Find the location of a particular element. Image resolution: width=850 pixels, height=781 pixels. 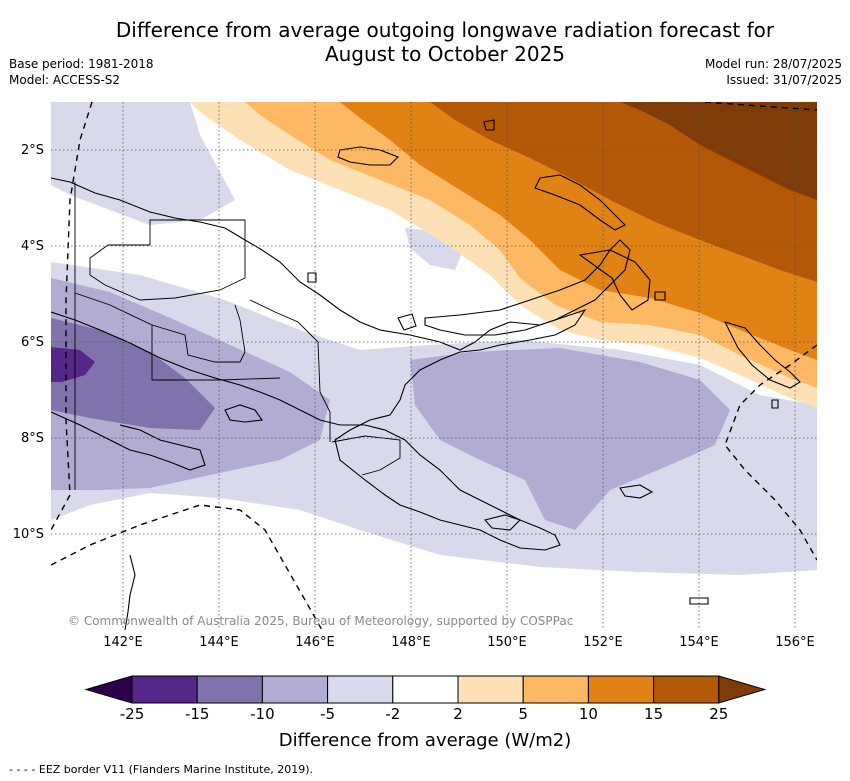

lon-label-152e: 152°E is located at coordinates (603, 642).